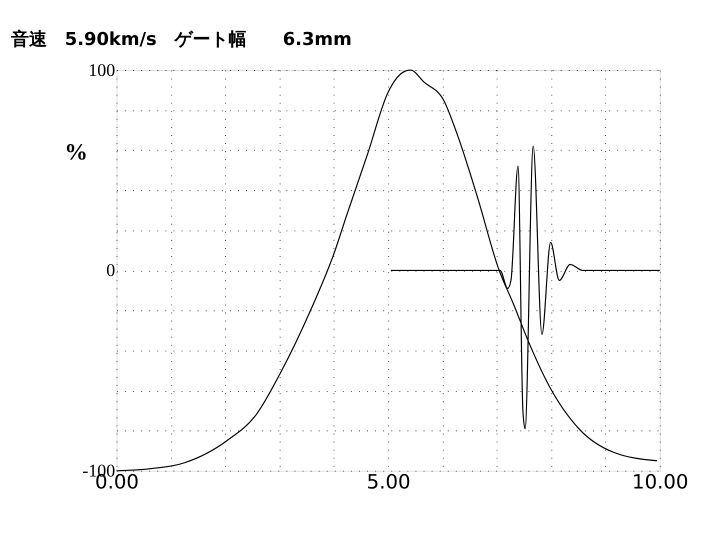  What do you see at coordinates (388, 482) in the screenshot?
I see `x-tick-label: 5.00` at bounding box center [388, 482].